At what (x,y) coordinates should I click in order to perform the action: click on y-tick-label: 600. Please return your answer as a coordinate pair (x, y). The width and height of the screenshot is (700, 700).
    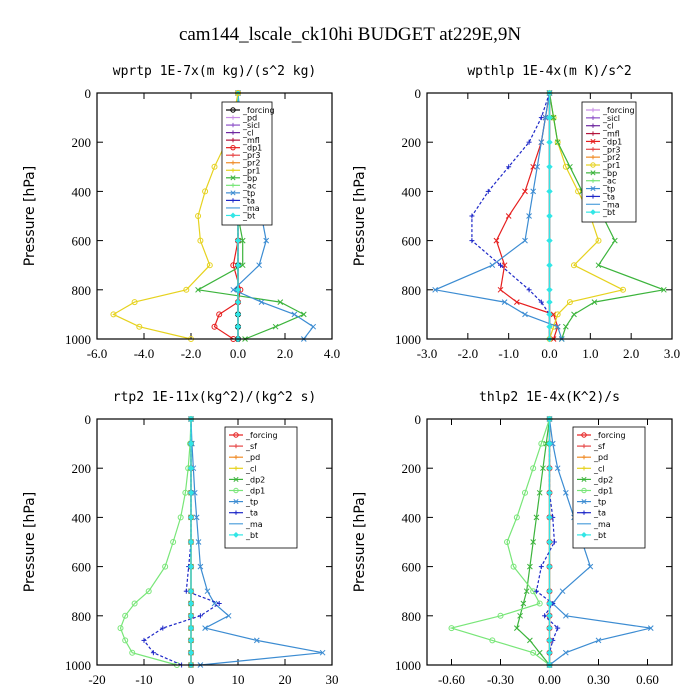
    Looking at the image, I should click on (82, 241).